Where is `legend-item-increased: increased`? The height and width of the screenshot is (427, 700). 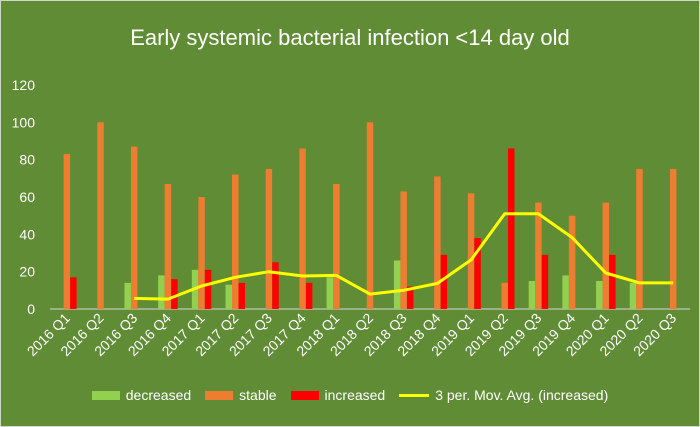 legend-item-increased: increased is located at coordinates (338, 395).